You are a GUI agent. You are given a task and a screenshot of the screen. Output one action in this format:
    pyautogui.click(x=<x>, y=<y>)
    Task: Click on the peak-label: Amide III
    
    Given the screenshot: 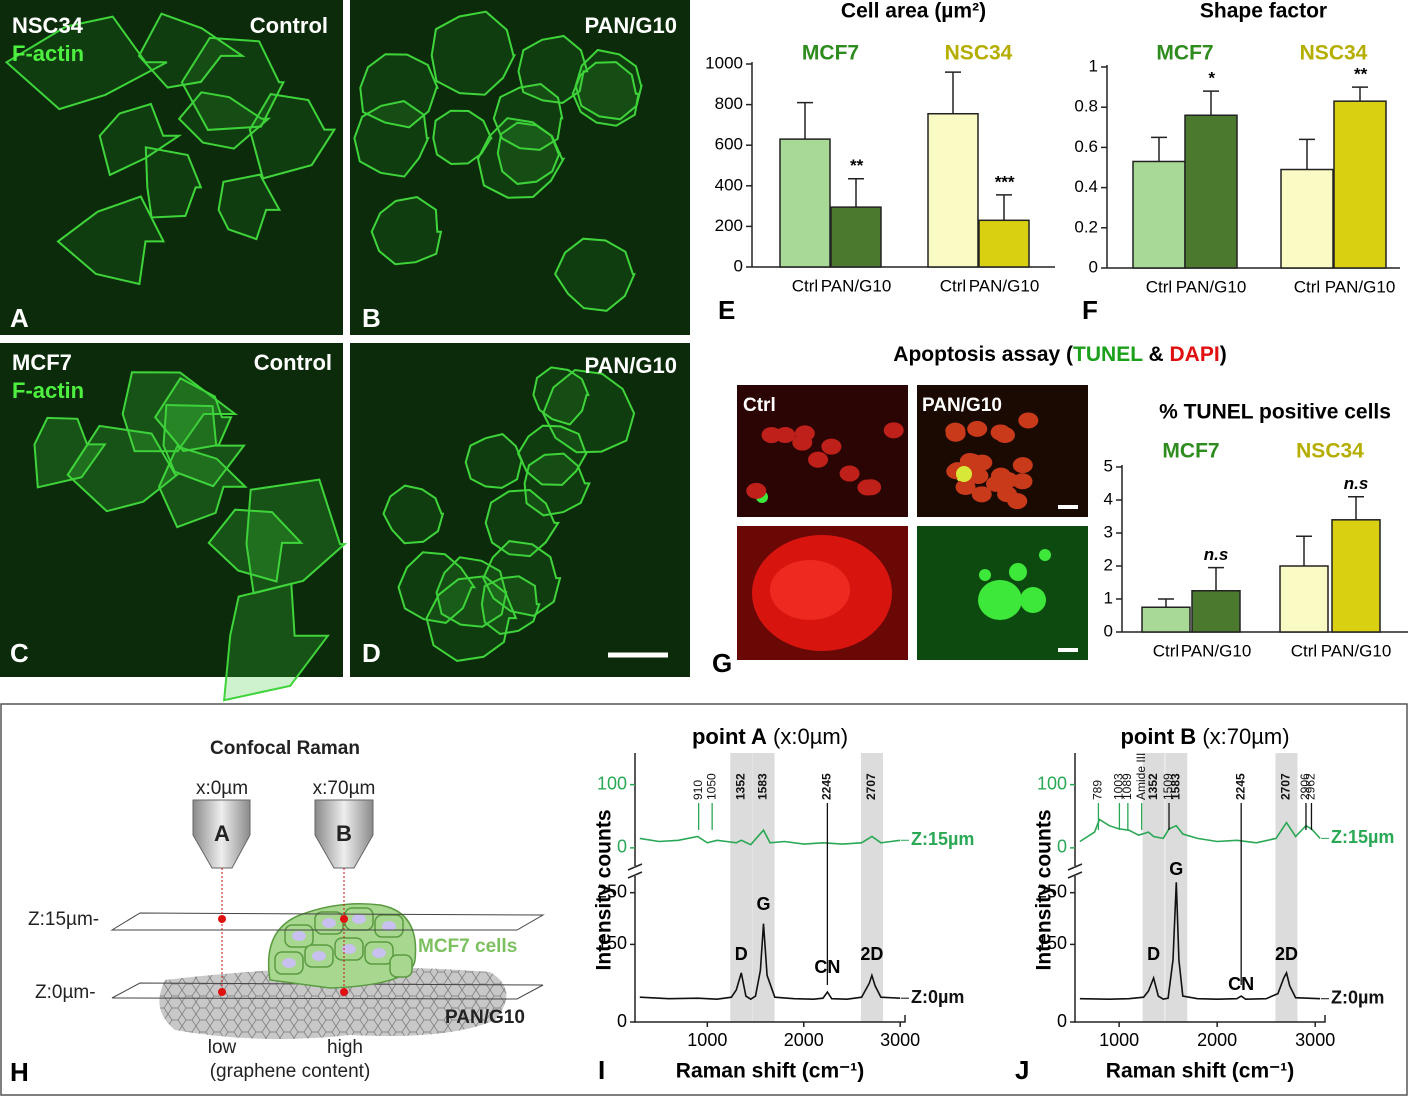 What is the action you would take?
    pyautogui.click(x=1141, y=776)
    